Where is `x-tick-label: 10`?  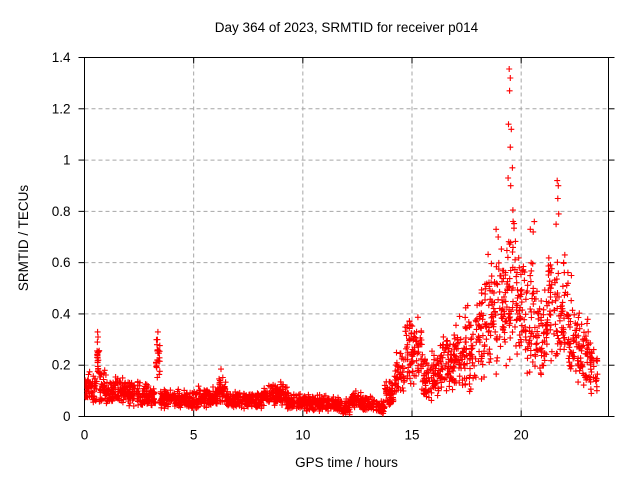 x-tick-label: 10 is located at coordinates (302, 435).